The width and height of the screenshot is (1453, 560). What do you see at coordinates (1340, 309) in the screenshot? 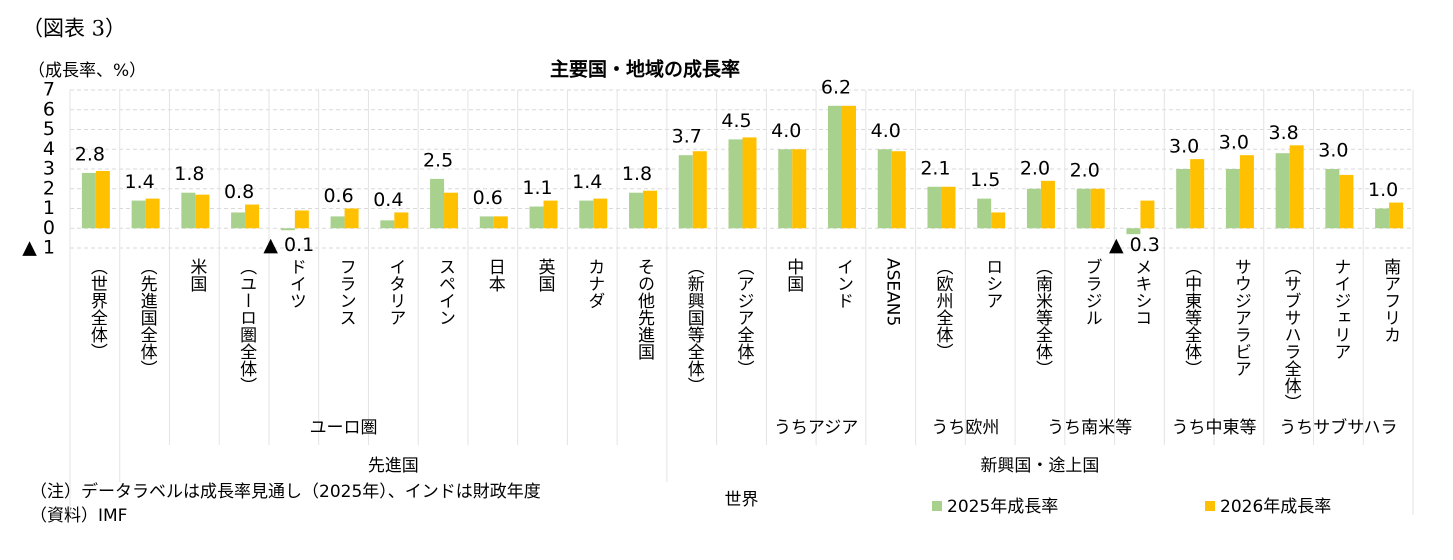
I see `x-tick-label: ナイジェリア` at bounding box center [1340, 309].